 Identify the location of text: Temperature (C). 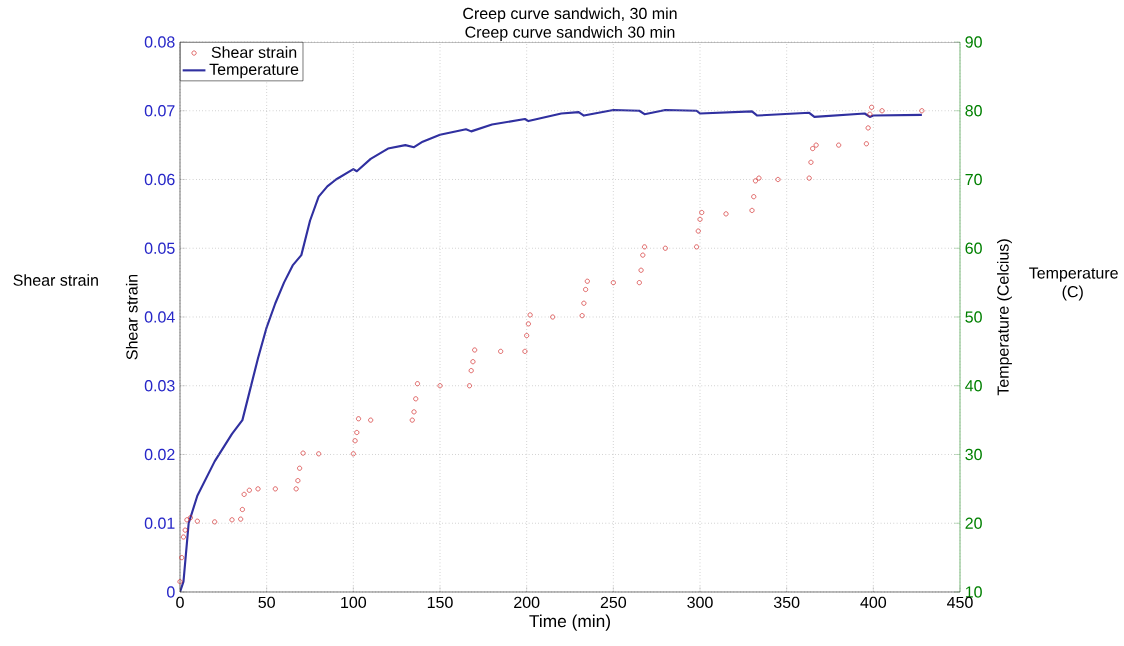
(1073, 284).